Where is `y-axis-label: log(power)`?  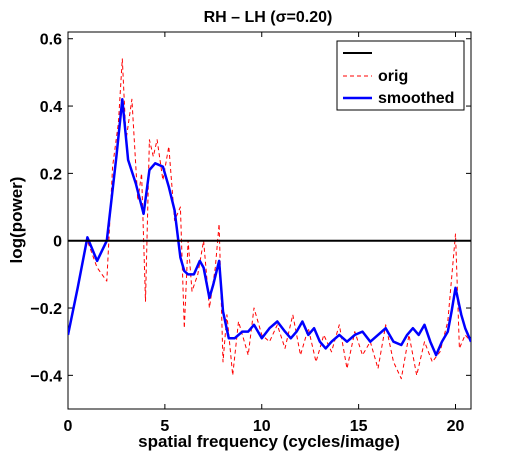
y-axis-label: log(power) is located at coordinates (16, 220).